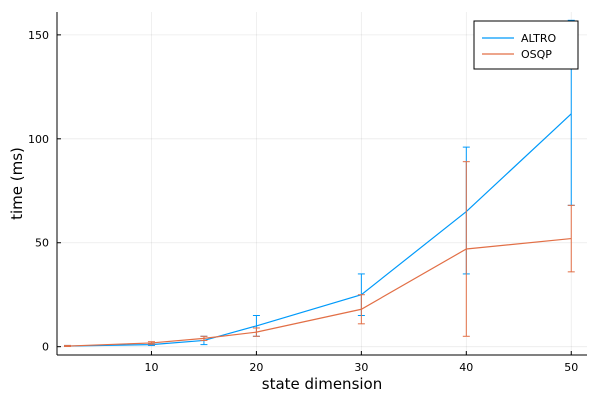  I want to click on x-tick-label: 40, so click(466, 367).